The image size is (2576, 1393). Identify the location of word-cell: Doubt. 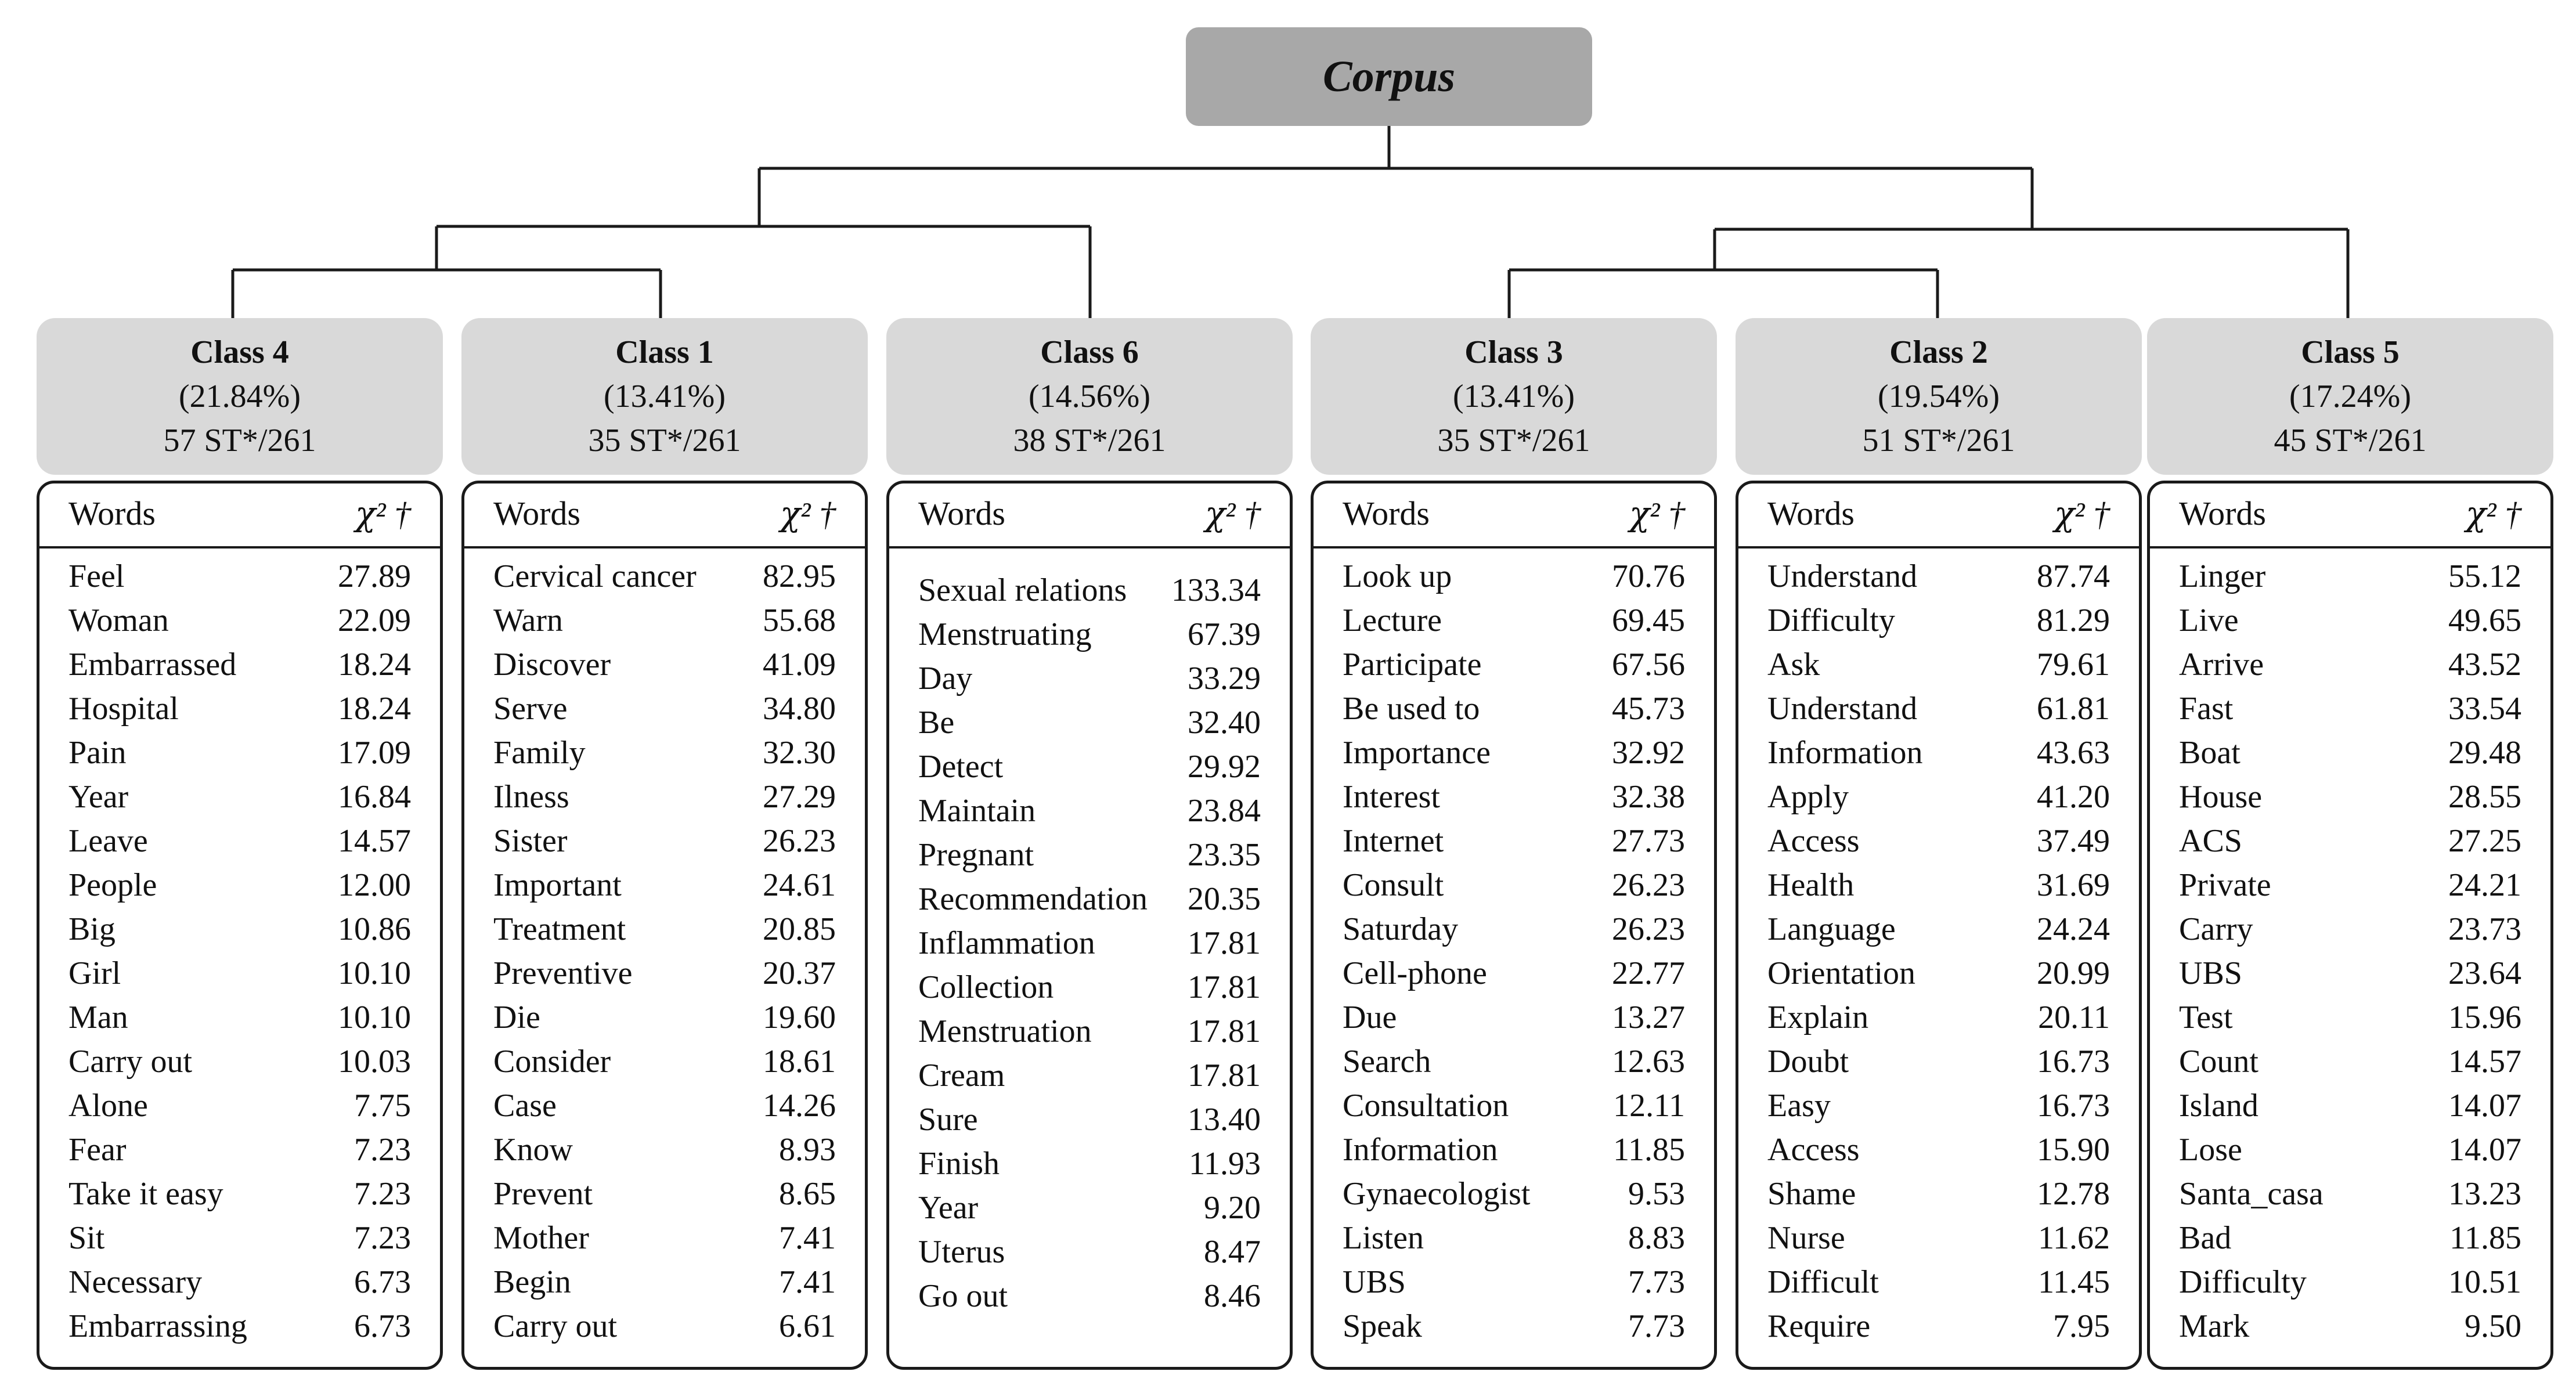
(1808, 1062).